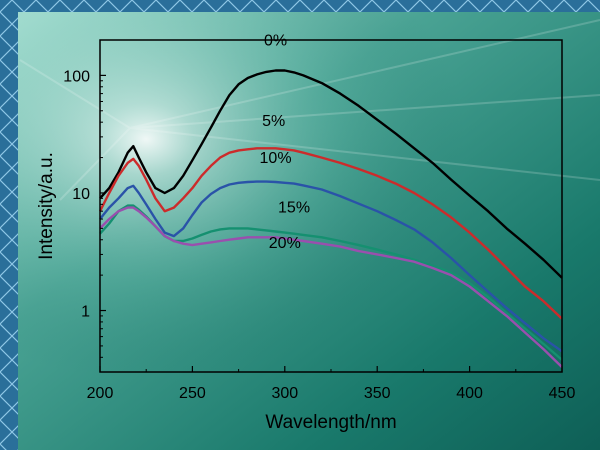 The image size is (600, 450). Describe the element at coordinates (330, 422) in the screenshot. I see `x-axis-label: Wavelength/nm` at that location.